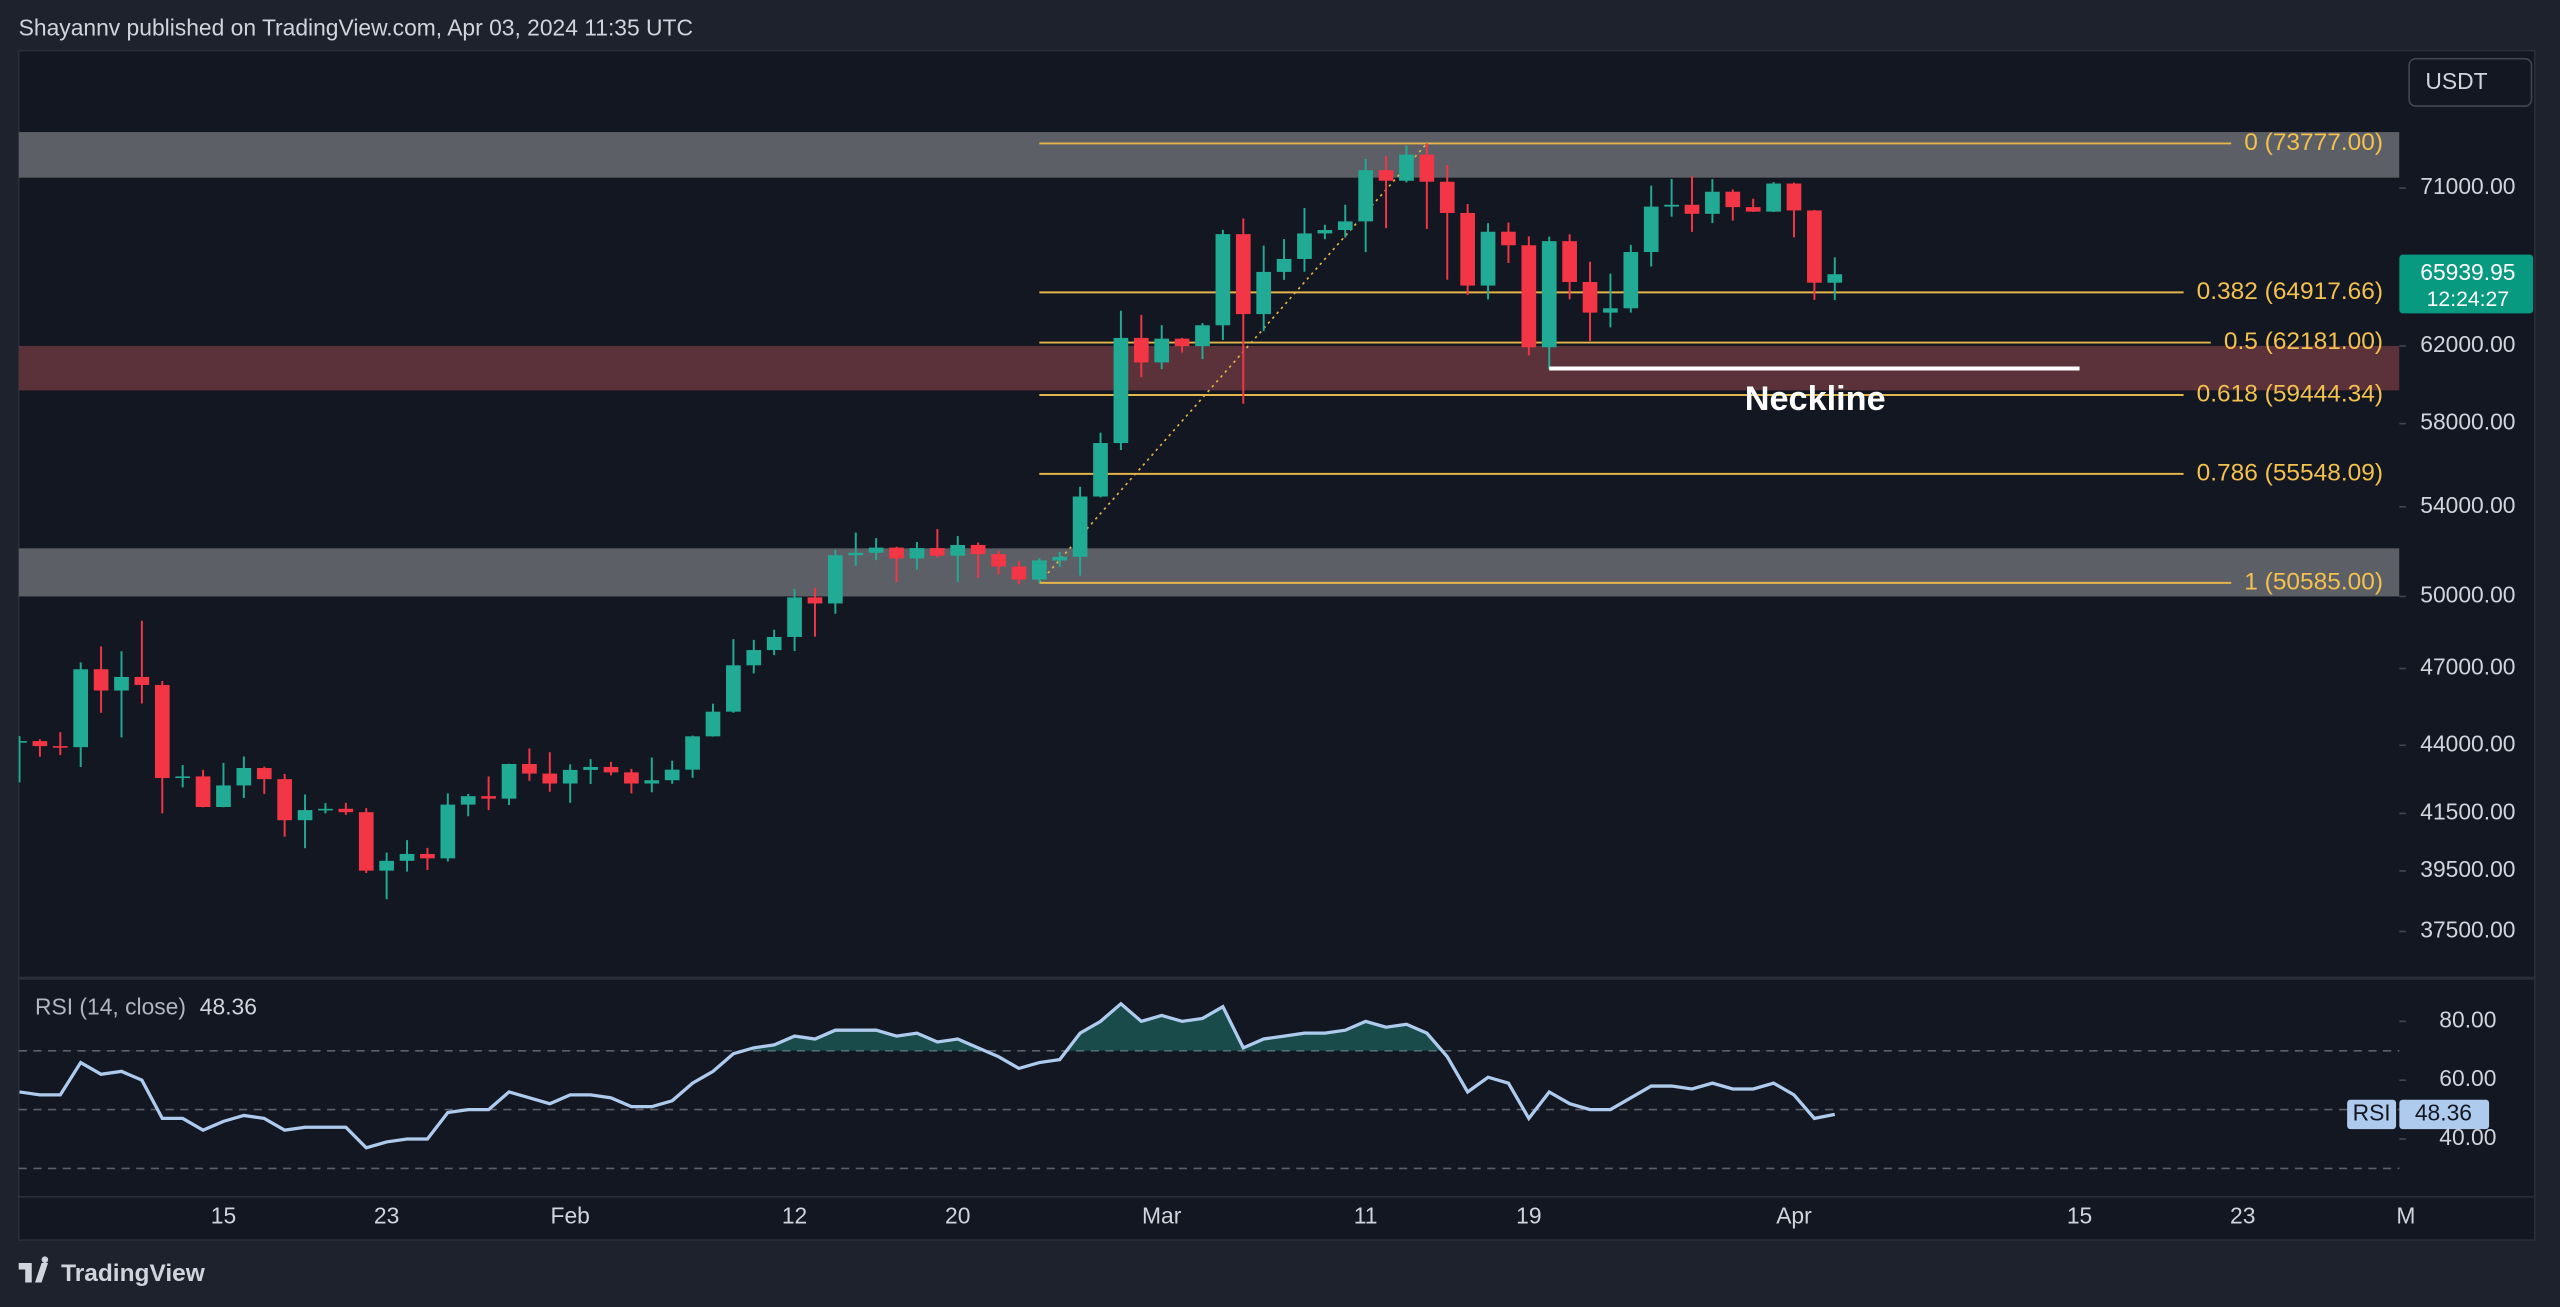  Describe the element at coordinates (2456, 81) in the screenshot. I see `currency: USDT` at that location.